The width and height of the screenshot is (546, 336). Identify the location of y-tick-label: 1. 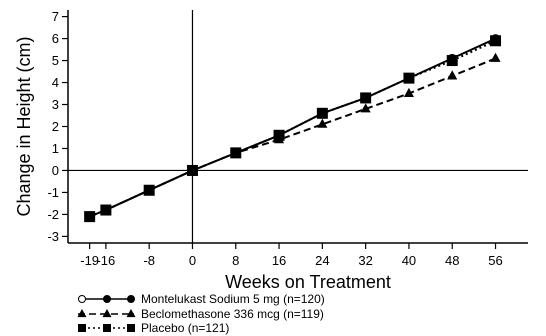
(55, 148).